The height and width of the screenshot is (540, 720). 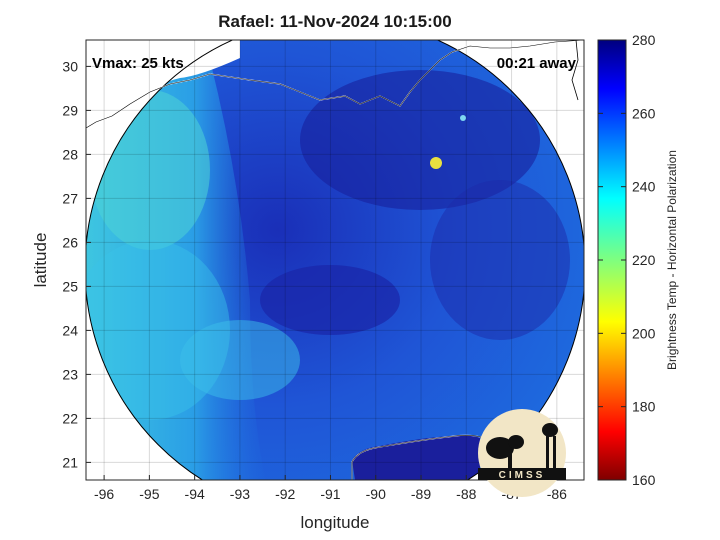 What do you see at coordinates (195, 494) in the screenshot?
I see `x-tick-label: -94` at bounding box center [195, 494].